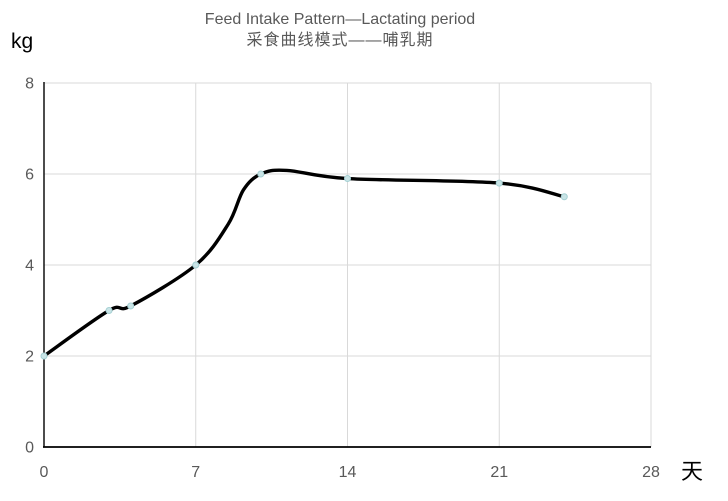 This screenshot has height=501, width=728. Describe the element at coordinates (109, 310) in the screenshot. I see `data-point-x3` at that location.